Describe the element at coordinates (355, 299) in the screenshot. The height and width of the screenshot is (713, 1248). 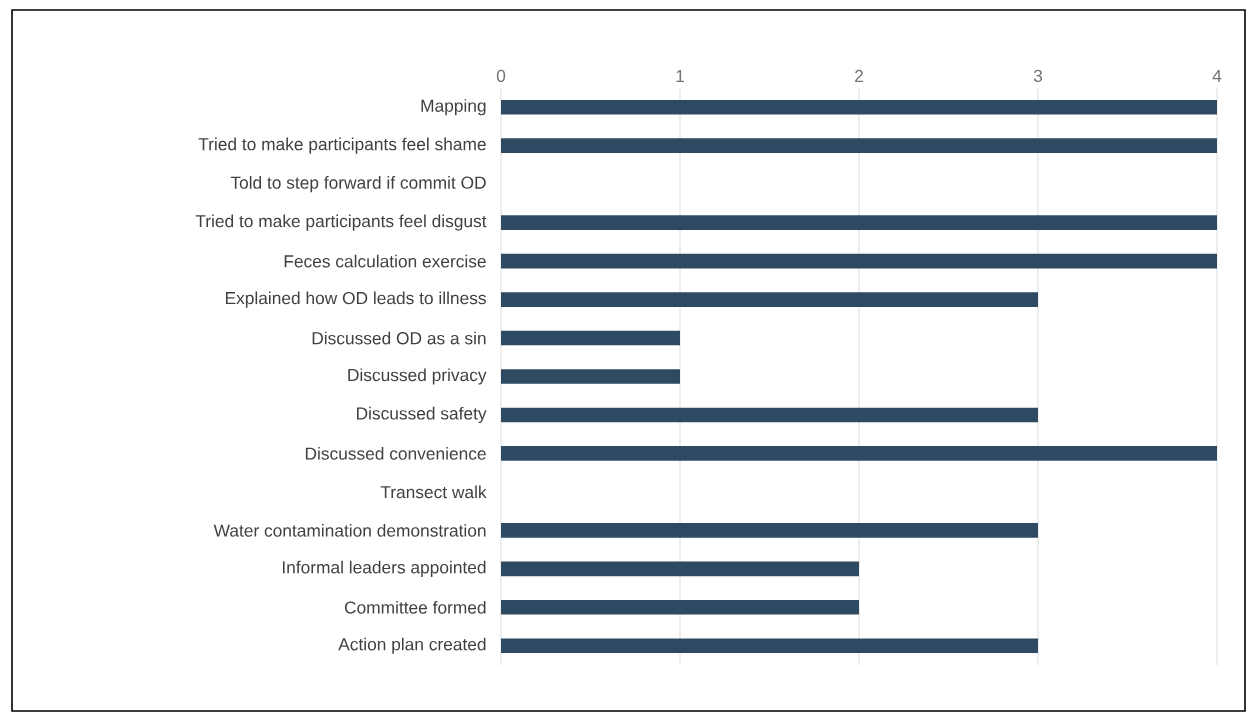
I see `y-tick-label: Explained how OD leads to illness` at that location.